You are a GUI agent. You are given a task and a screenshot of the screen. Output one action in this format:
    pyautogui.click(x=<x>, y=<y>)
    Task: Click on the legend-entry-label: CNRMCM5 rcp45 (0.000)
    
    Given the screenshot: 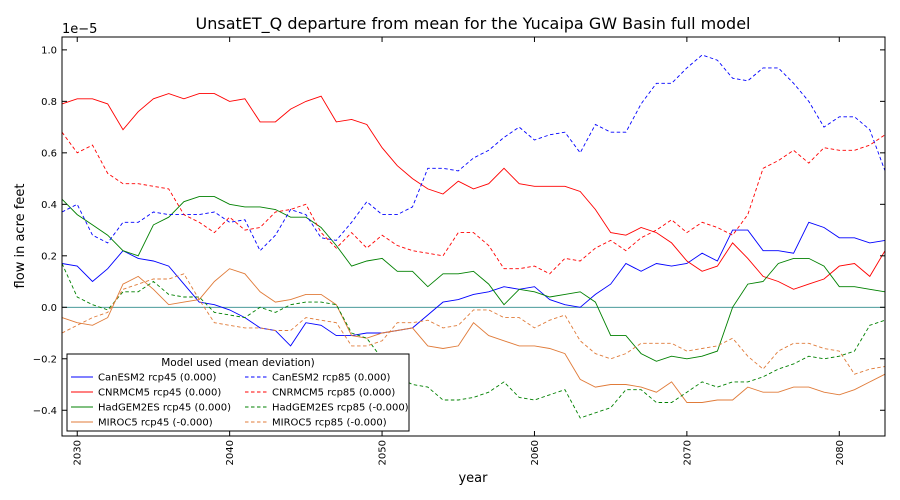 What is the action you would take?
    pyautogui.click(x=159, y=393)
    